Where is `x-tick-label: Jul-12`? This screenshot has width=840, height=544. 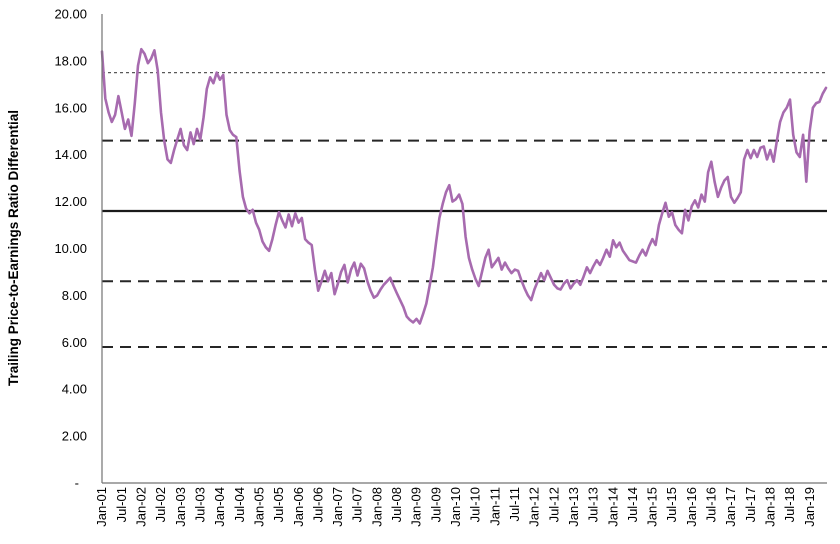
x-tick-label: Jul-12 is located at coordinates (553, 504).